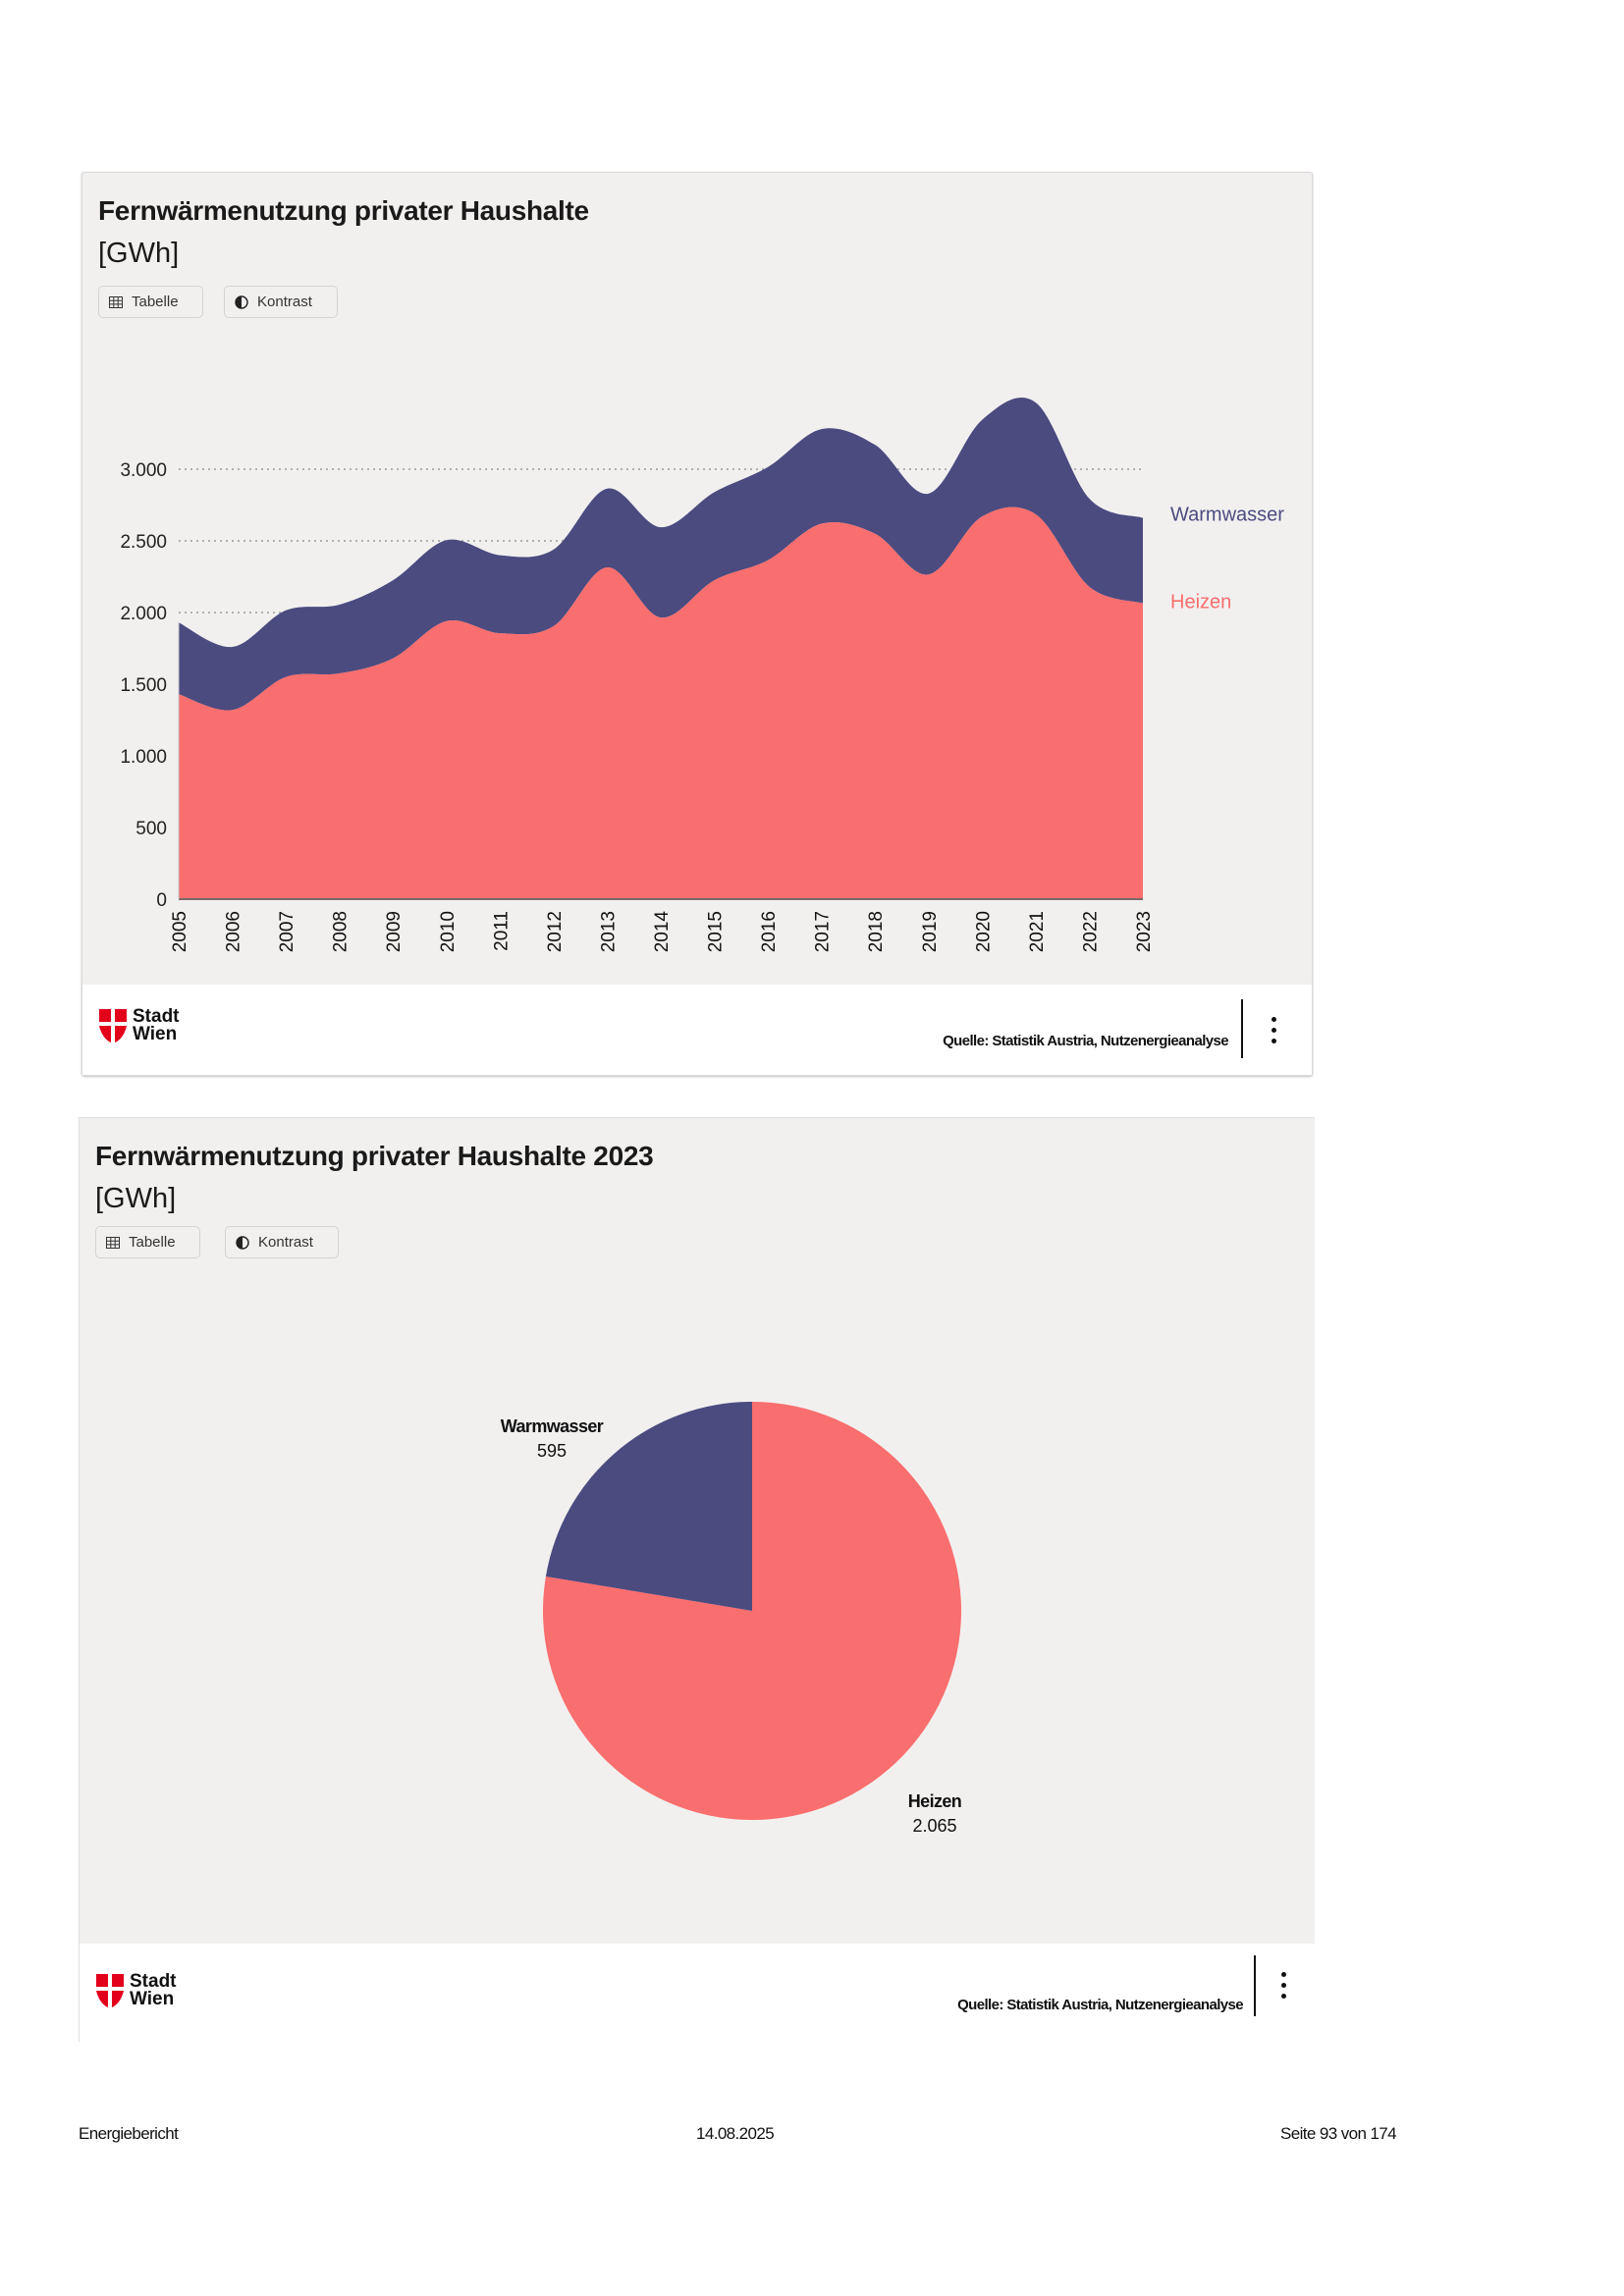 The width and height of the screenshot is (1624, 2296). I want to click on x-tick-label: 2020, so click(983, 931).